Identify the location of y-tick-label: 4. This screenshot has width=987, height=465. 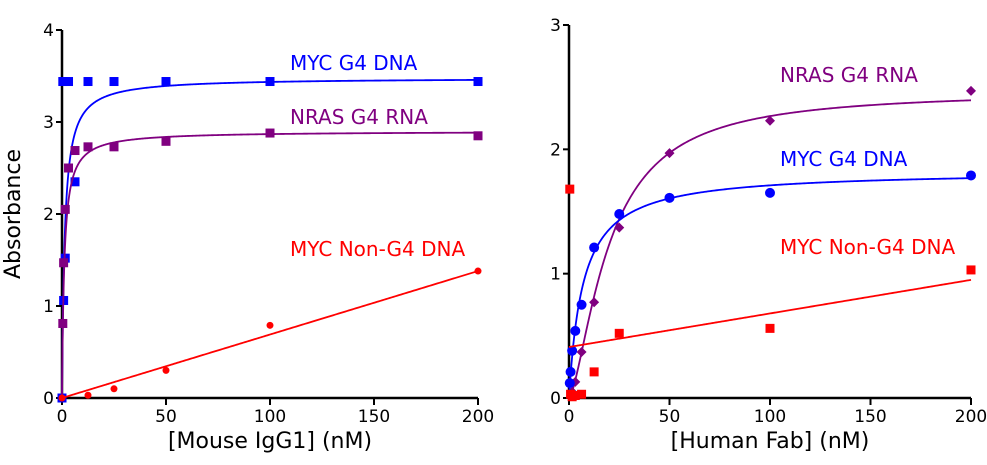
(48, 31).